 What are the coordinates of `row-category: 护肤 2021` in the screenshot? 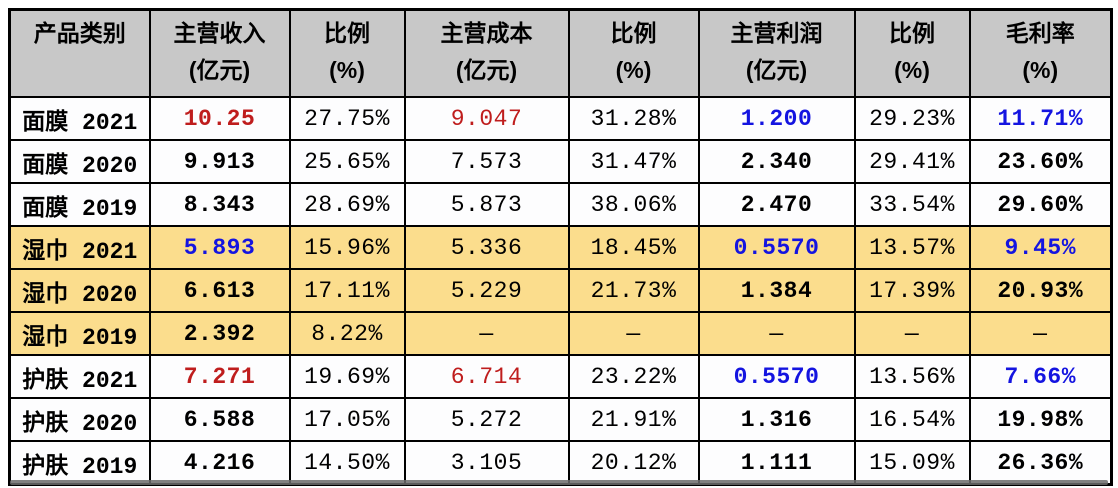 It's located at (79, 376).